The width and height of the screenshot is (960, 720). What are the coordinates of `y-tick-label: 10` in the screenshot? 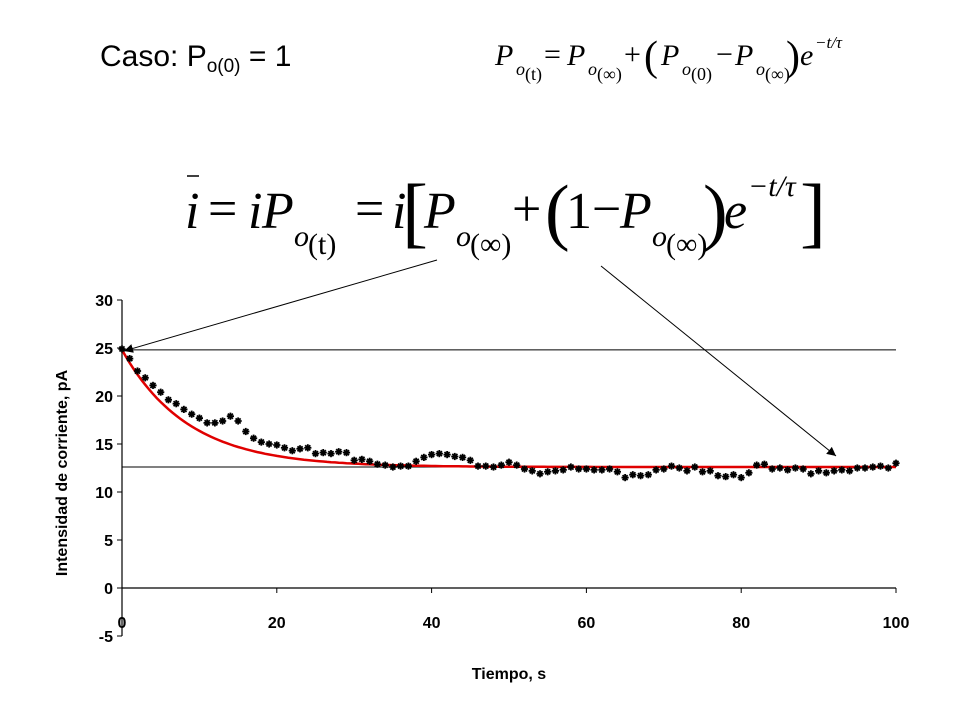 It's located at (104, 493).